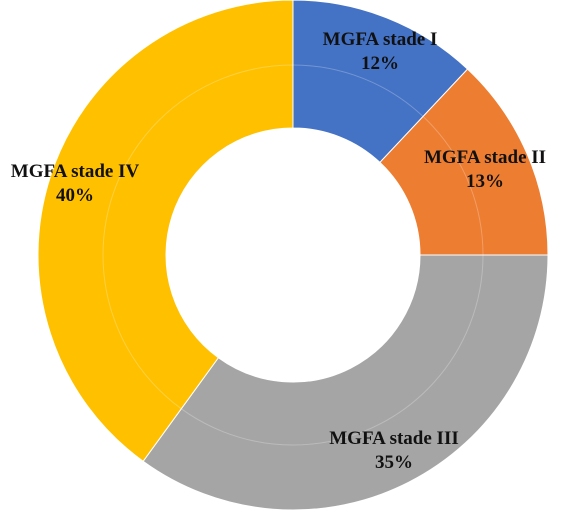 Image resolution: width=578 pixels, height=510 pixels. What do you see at coordinates (485, 157) in the screenshot?
I see `slice-label-name: MGFA stade II` at bounding box center [485, 157].